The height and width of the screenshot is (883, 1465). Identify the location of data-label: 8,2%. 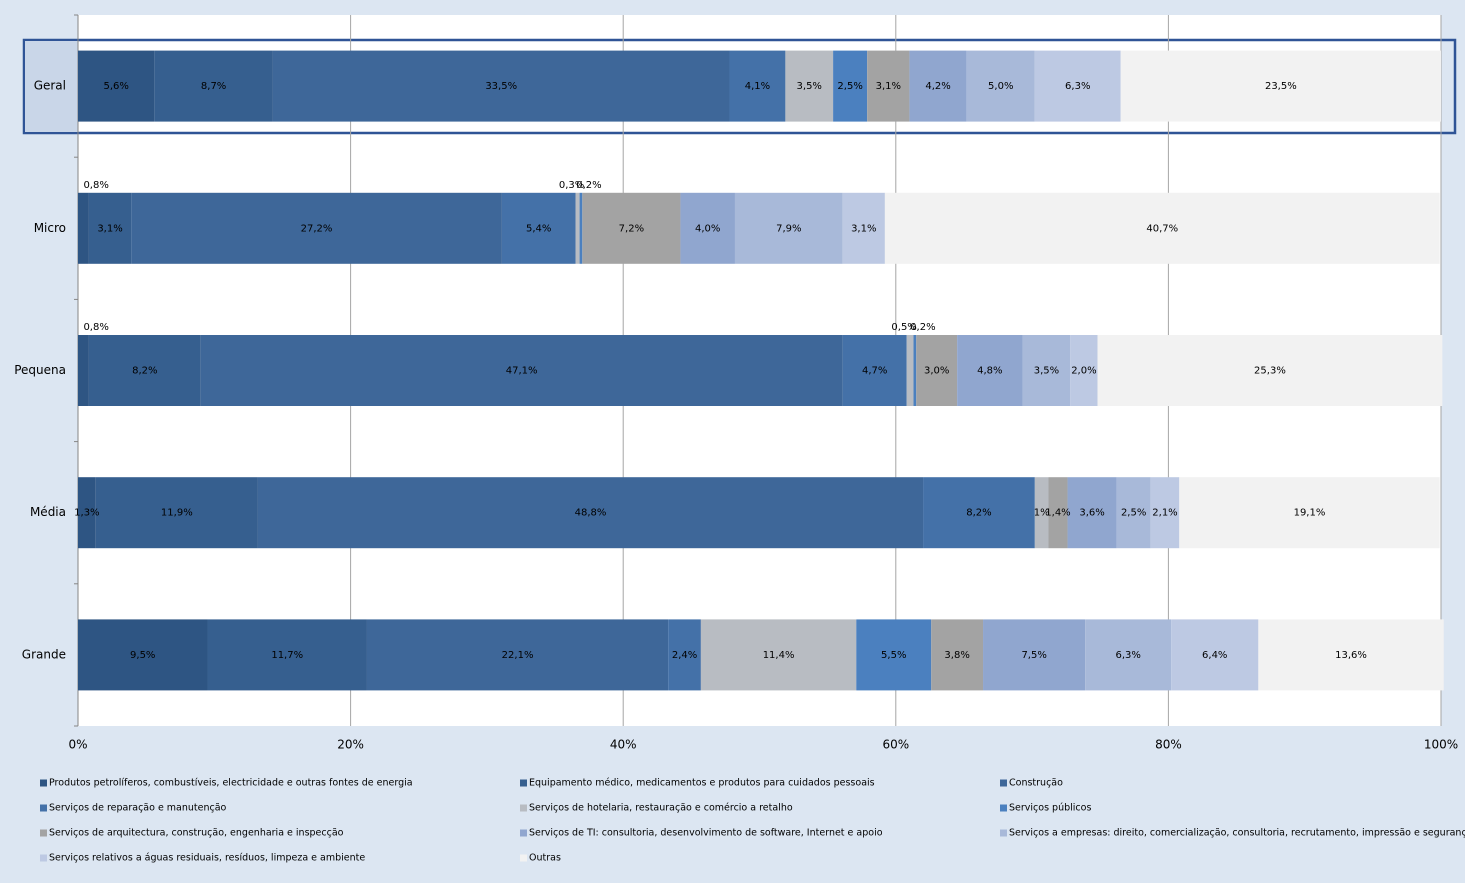
(978, 513).